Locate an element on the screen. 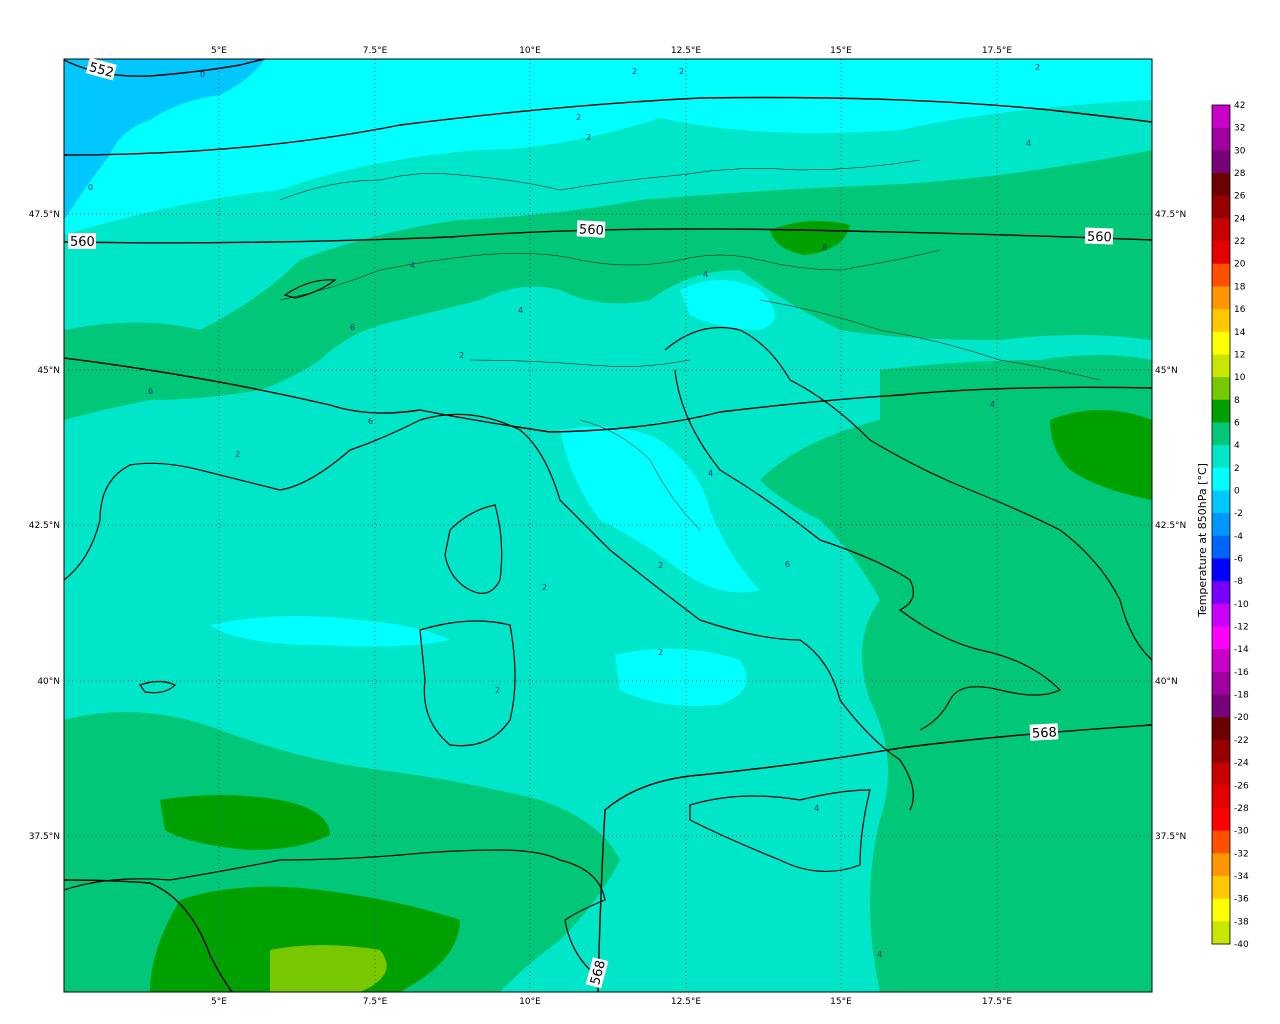 This screenshot has height=1024, width=1280. colorbar-tick-label: -36 is located at coordinates (1241, 900).